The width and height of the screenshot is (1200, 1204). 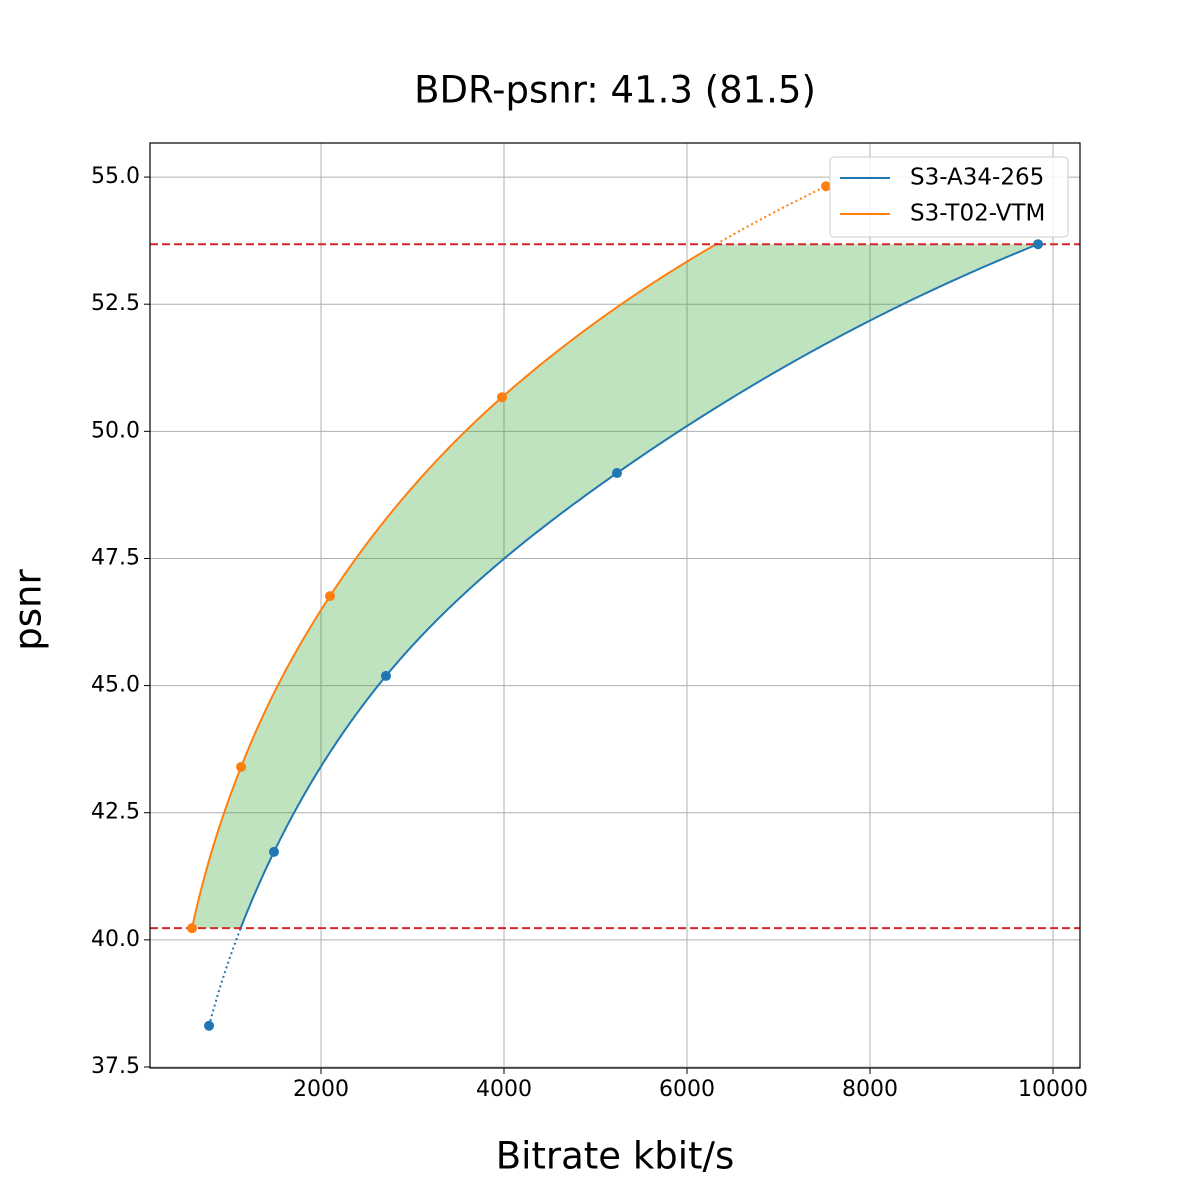 I want to click on x-axis-label: Bitrate kbit/s, so click(x=615, y=1156).